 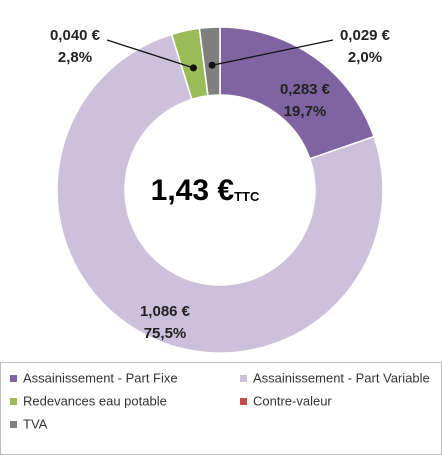 I want to click on legend-label: TVA, so click(x=35, y=423).